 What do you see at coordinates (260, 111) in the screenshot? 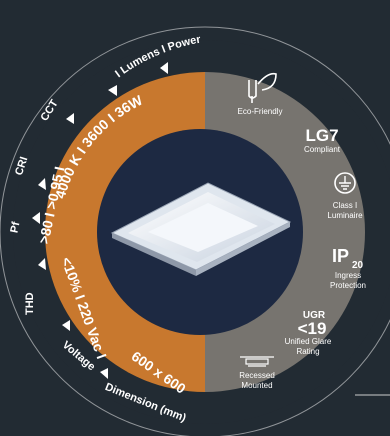
I see `eco-label: Eco-Friendly` at bounding box center [260, 111].